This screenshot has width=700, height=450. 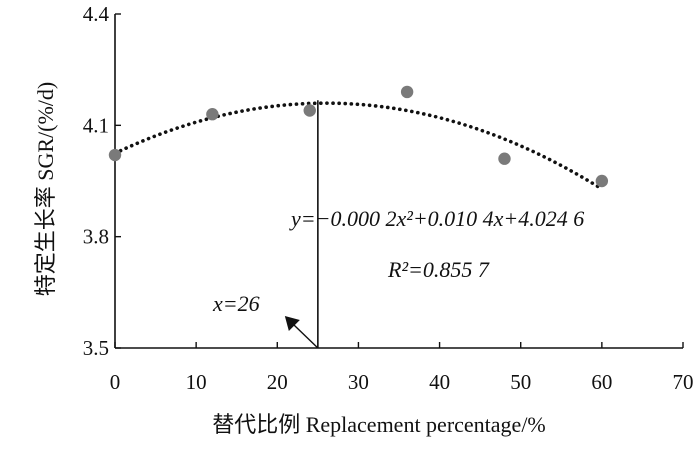 What do you see at coordinates (115, 382) in the screenshot?
I see `x-tick-label: 0` at bounding box center [115, 382].